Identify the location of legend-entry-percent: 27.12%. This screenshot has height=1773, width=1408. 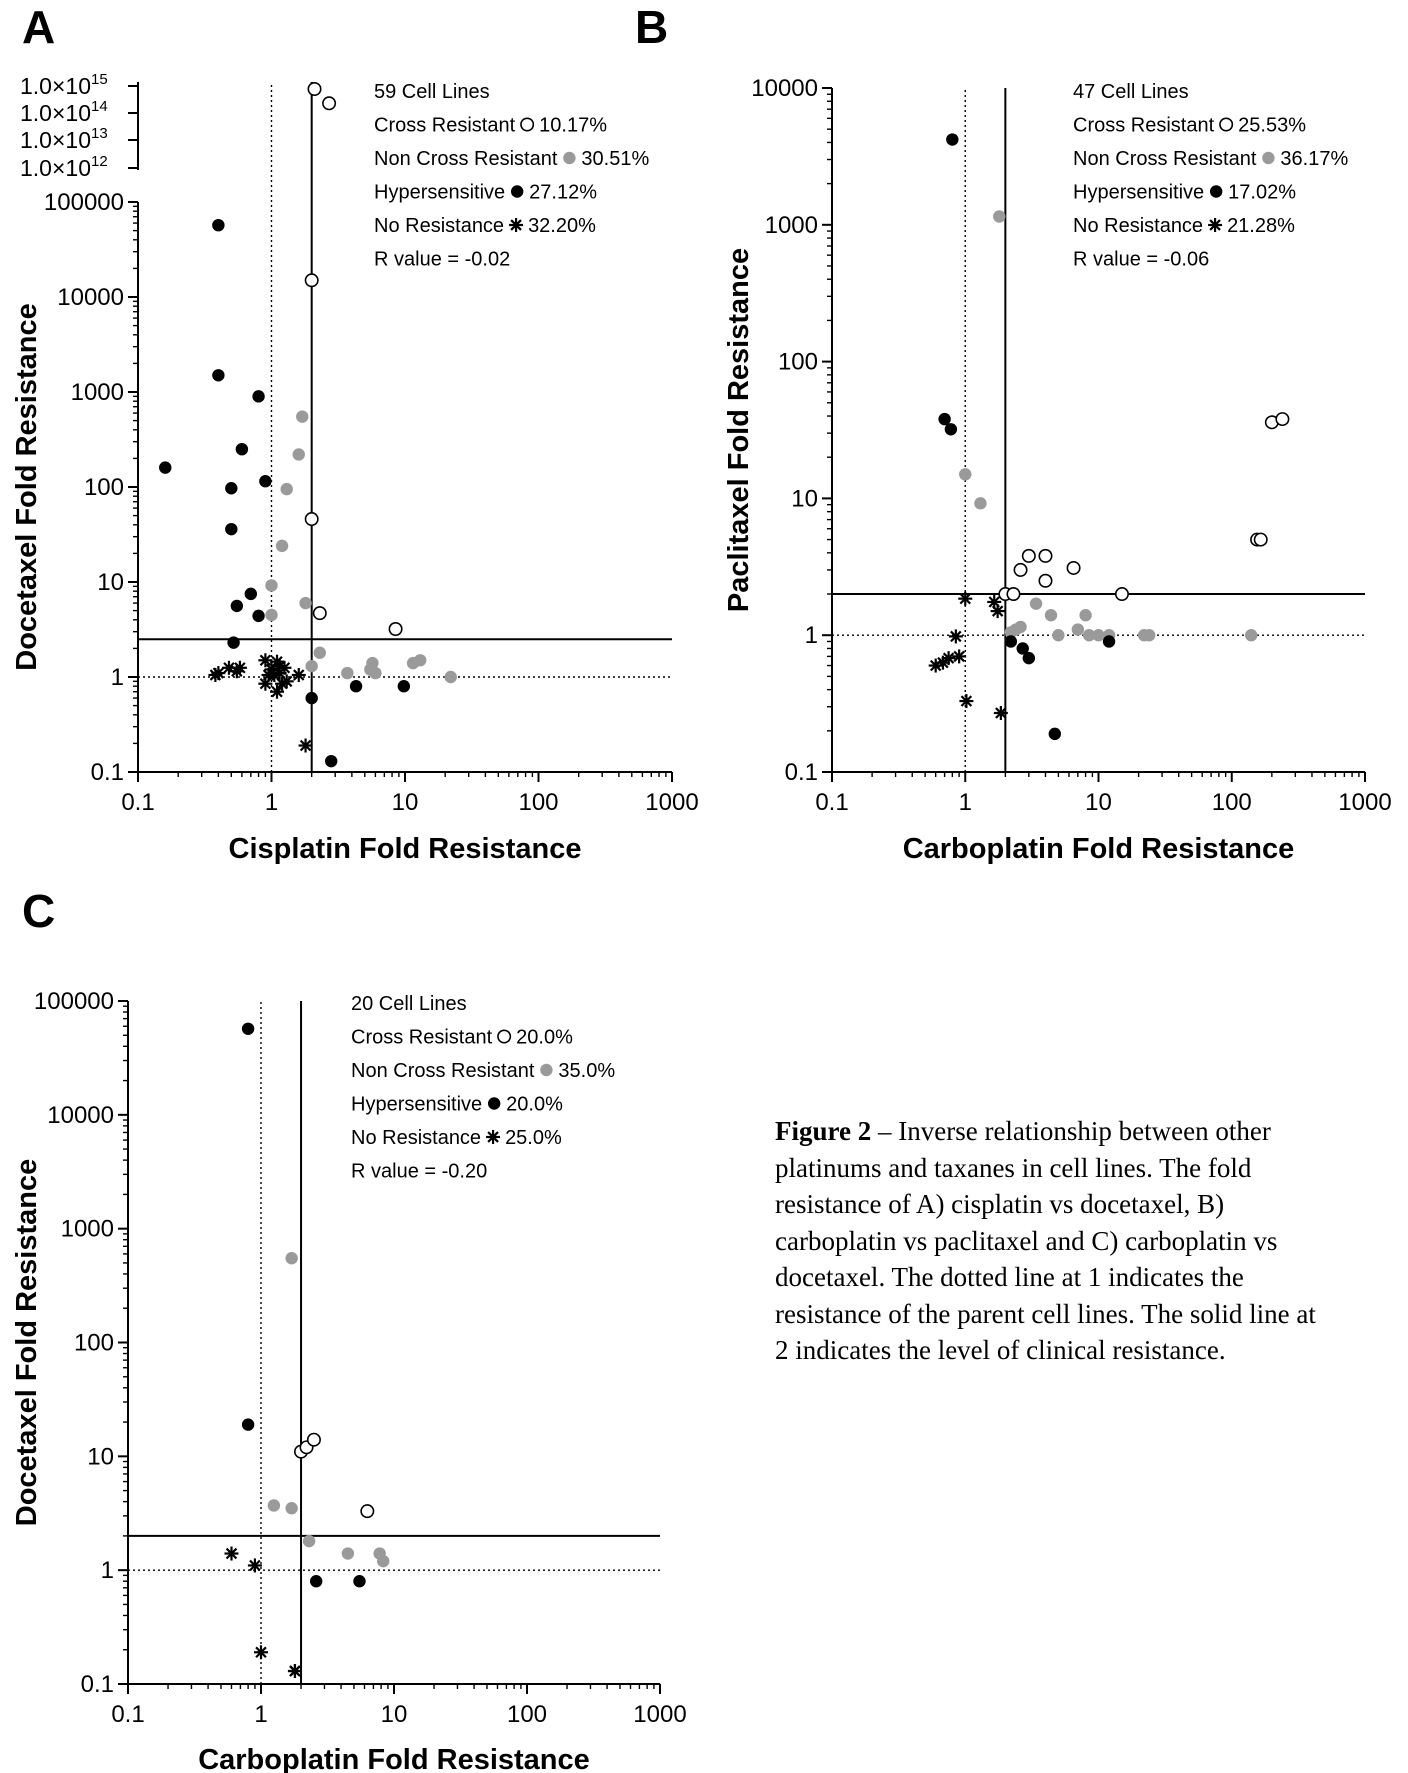
(563, 193).